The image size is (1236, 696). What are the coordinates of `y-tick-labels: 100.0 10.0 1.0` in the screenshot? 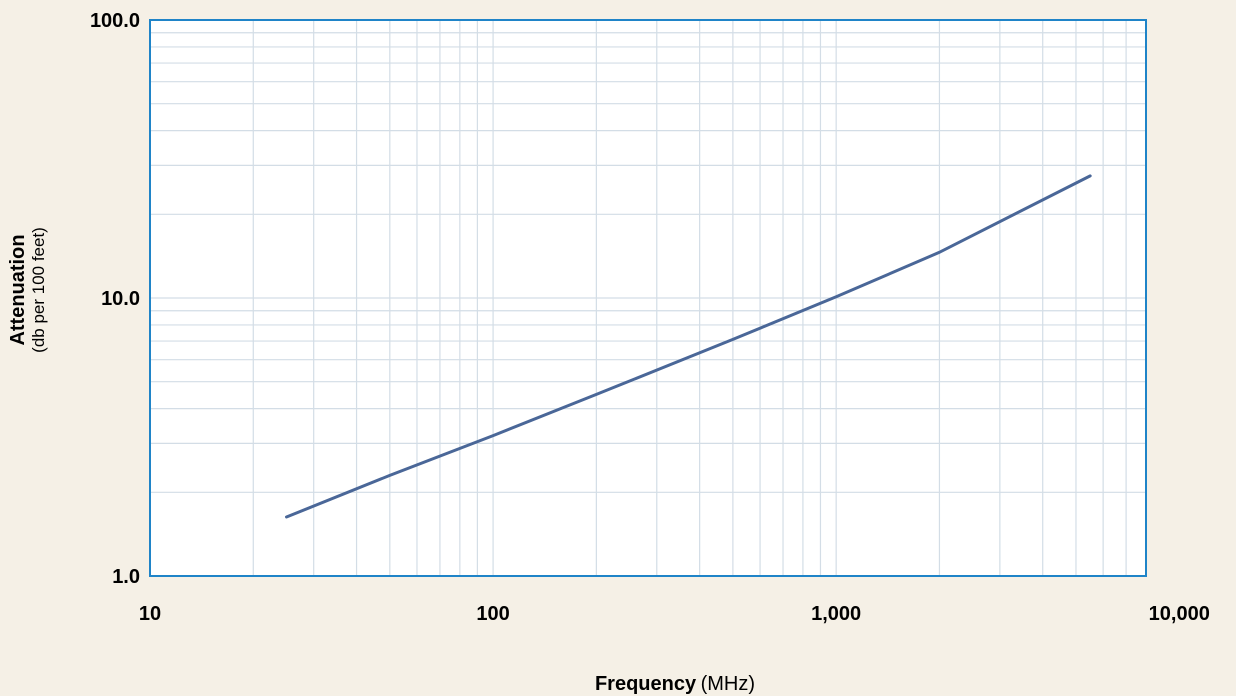 It's located at (115, 299).